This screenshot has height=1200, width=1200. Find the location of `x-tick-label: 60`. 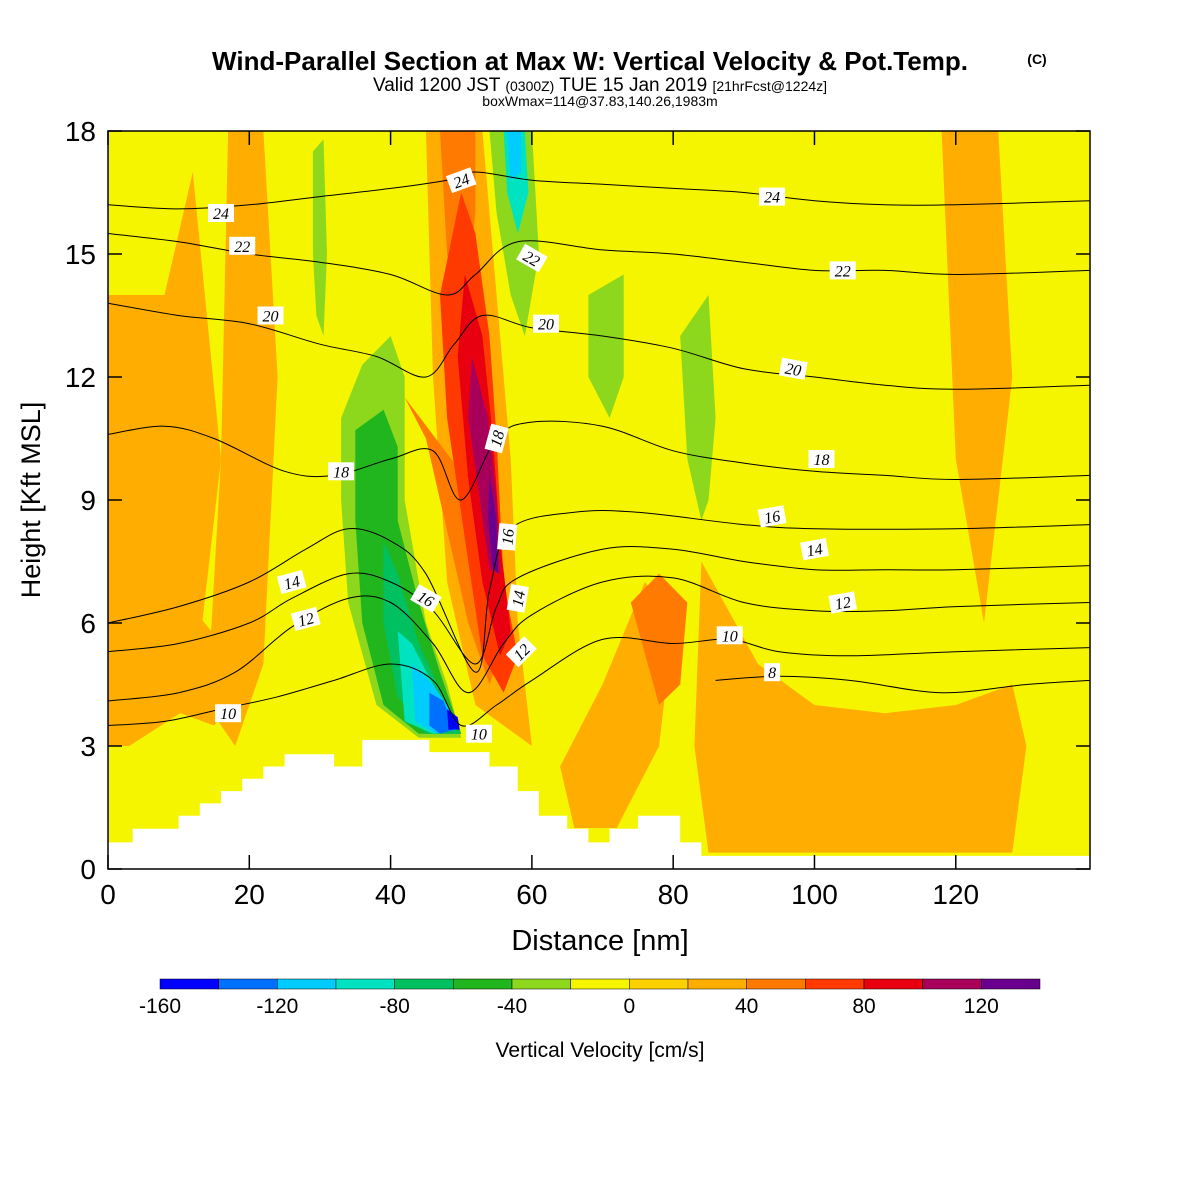

x-tick-label: 60 is located at coordinates (531, 894).